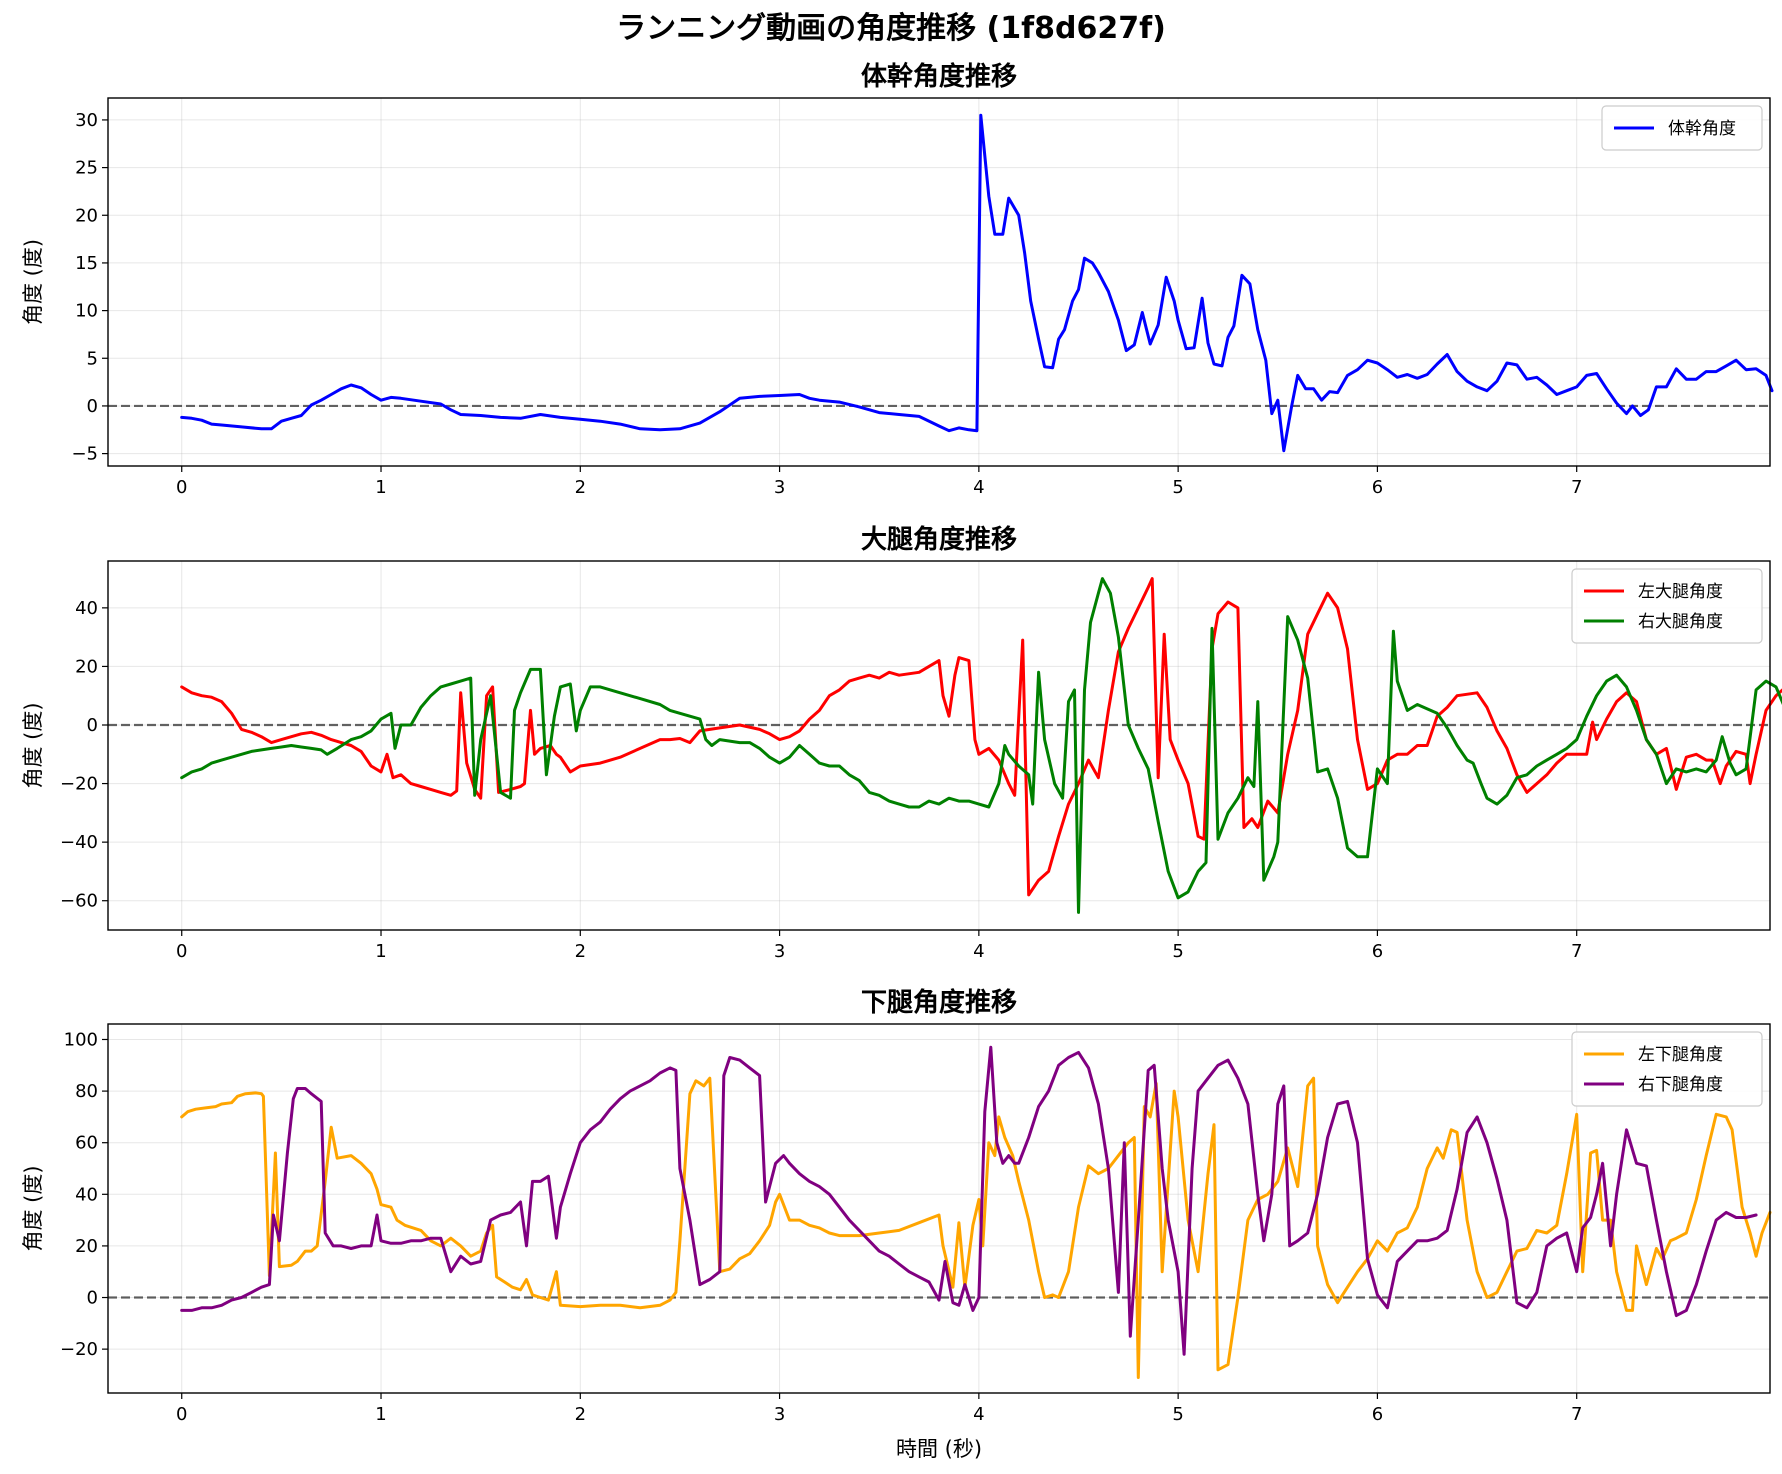 Image resolution: width=1782 pixels, height=1474 pixels. What do you see at coordinates (1680, 1085) in the screenshot?
I see `legend-label: 右下腿角度` at bounding box center [1680, 1085].